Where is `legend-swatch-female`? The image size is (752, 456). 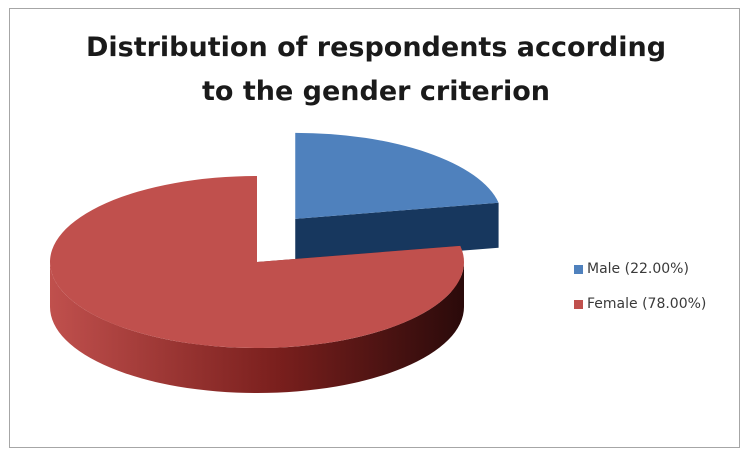
legend-swatch-female is located at coordinates (578, 304).